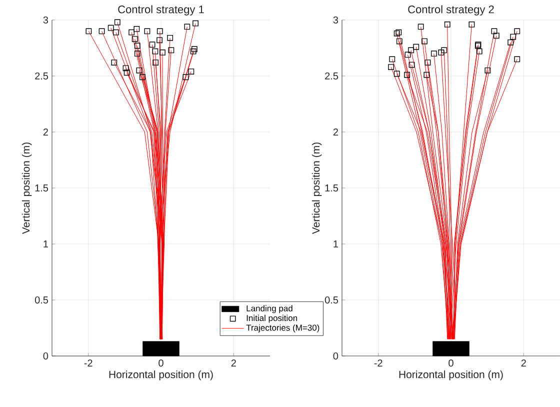 The image size is (560, 407). What do you see at coordinates (269, 309) in the screenshot?
I see `legend-label: Landing pad` at bounding box center [269, 309].